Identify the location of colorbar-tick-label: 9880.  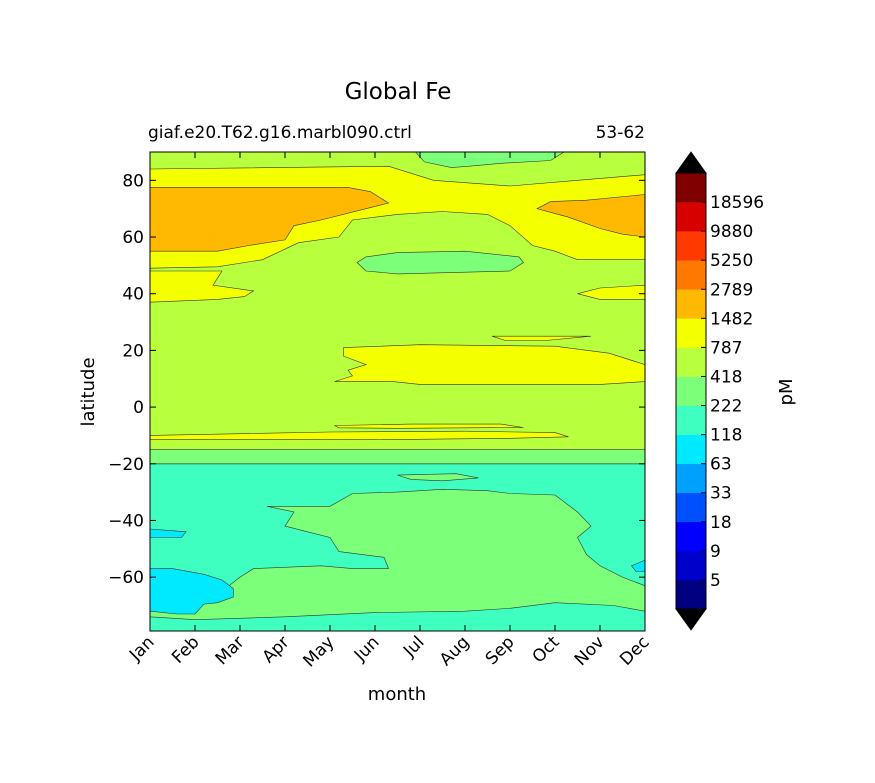
(731, 232).